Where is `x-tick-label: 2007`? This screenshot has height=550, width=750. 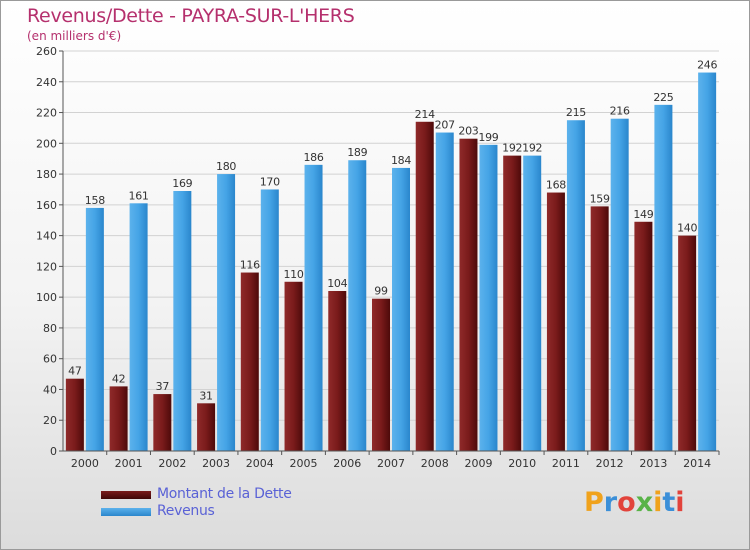
x-tick-label: 2007 is located at coordinates (391, 463).